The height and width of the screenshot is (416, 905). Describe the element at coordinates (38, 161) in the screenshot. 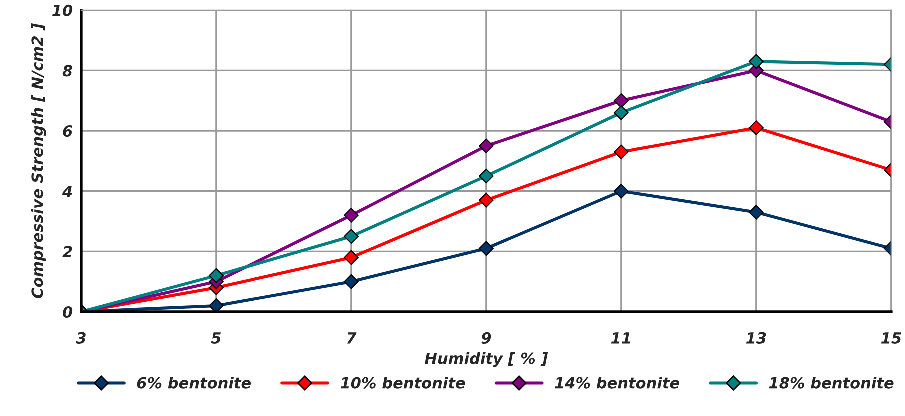

I see `y-axis-title: Compressive Strength [ N/cm2 ]` at that location.